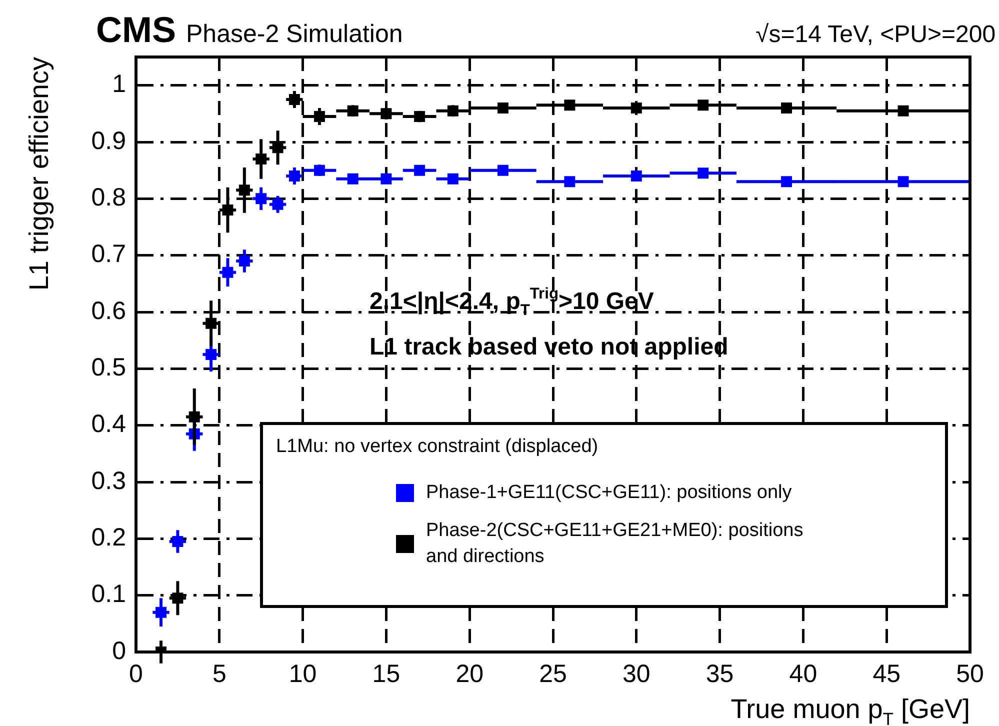 The image size is (999, 726). I want to click on chart-subtitle: Phase-2 Simulation, so click(294, 34).